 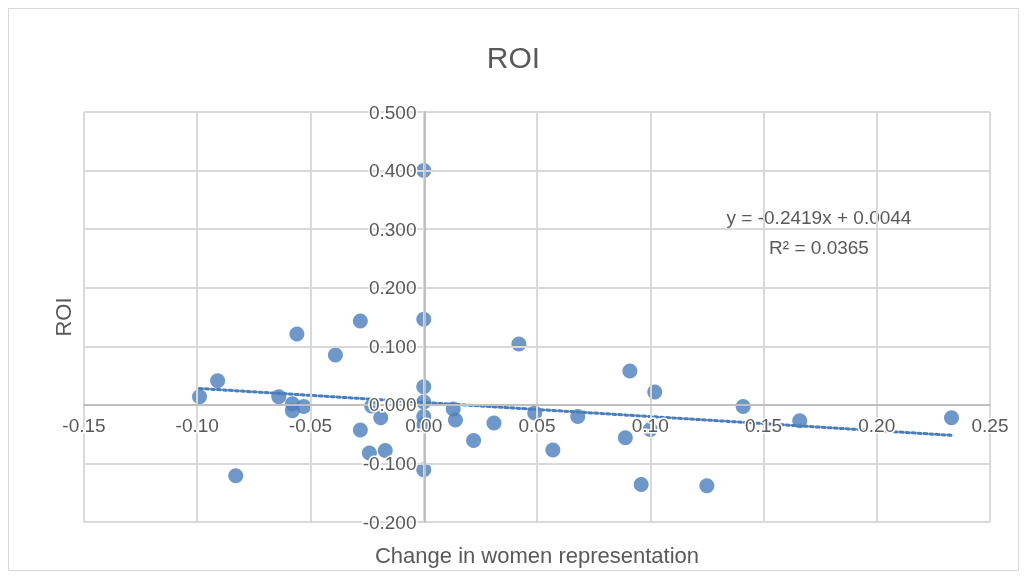 What do you see at coordinates (310, 426) in the screenshot?
I see `x-tick-label: -0.05` at bounding box center [310, 426].